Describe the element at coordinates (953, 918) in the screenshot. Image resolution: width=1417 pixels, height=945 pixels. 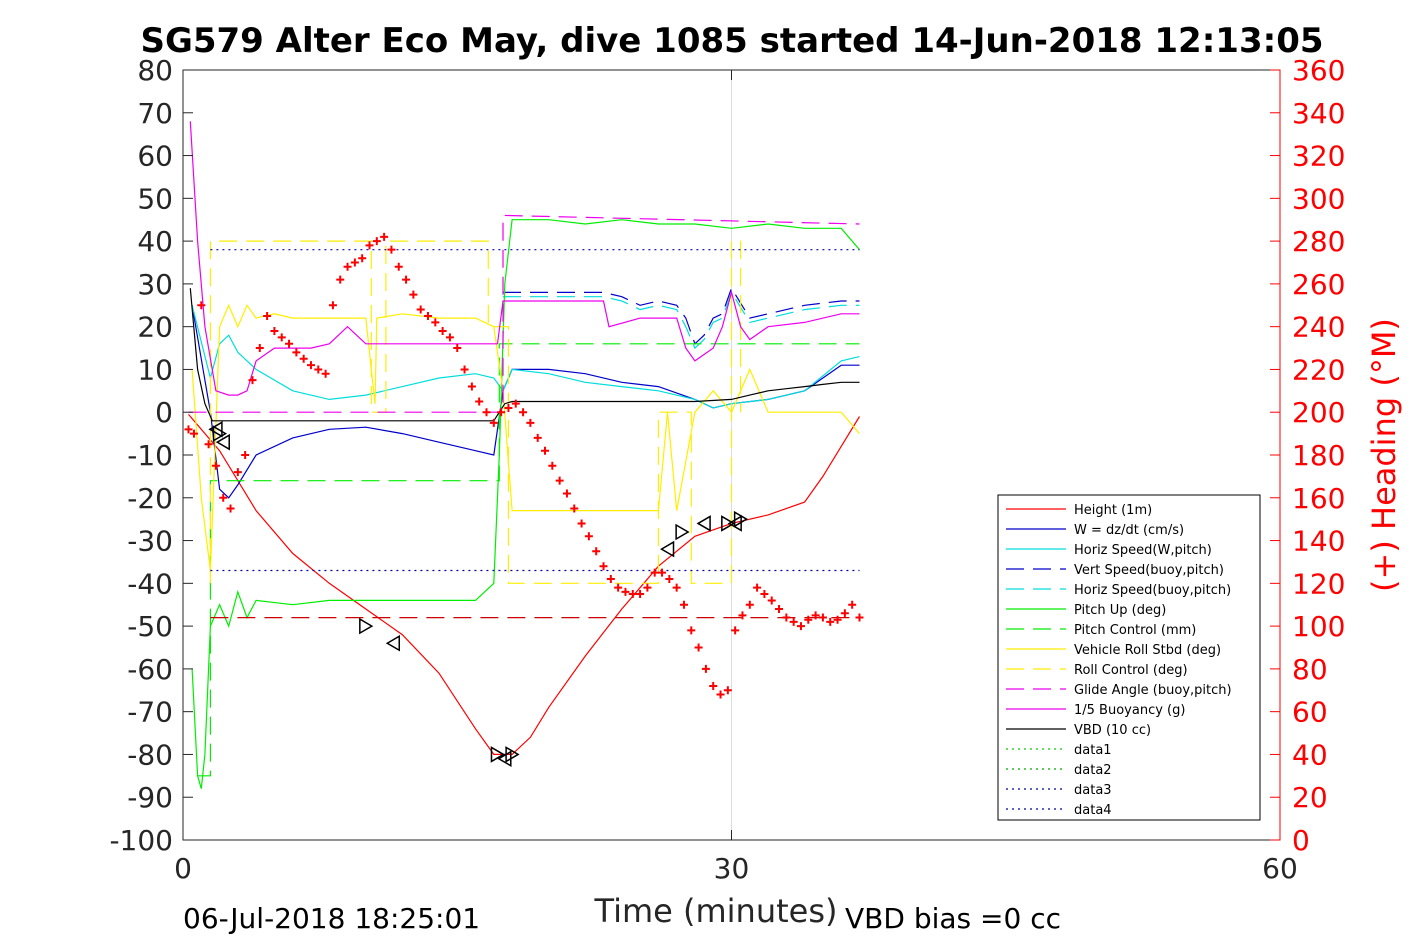
I see `vbd-bias-label: VBD bias =0 cc` at that location.